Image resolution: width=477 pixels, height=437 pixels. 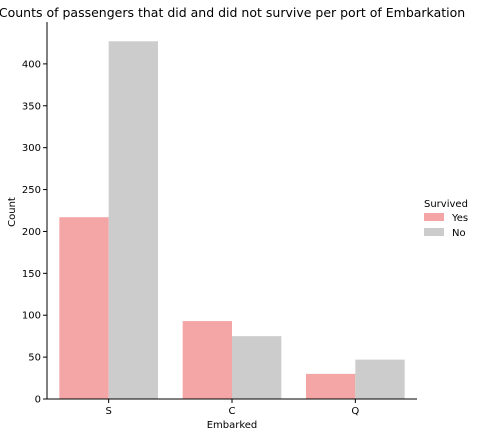 I want to click on bar-yes-s, so click(x=84, y=308).